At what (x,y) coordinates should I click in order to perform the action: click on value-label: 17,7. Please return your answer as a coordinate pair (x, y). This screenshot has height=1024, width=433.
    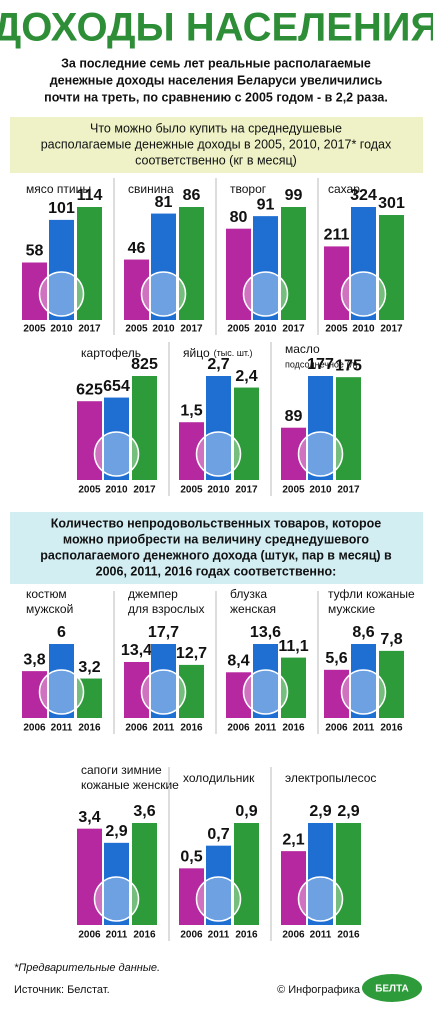
    Looking at the image, I should click on (163, 632).